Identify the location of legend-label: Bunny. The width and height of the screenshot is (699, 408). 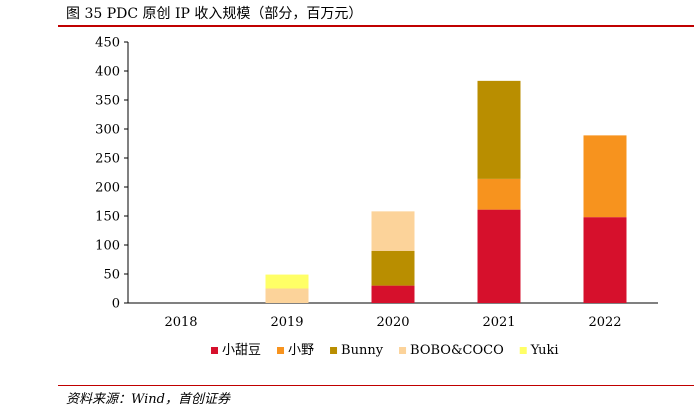
(362, 350).